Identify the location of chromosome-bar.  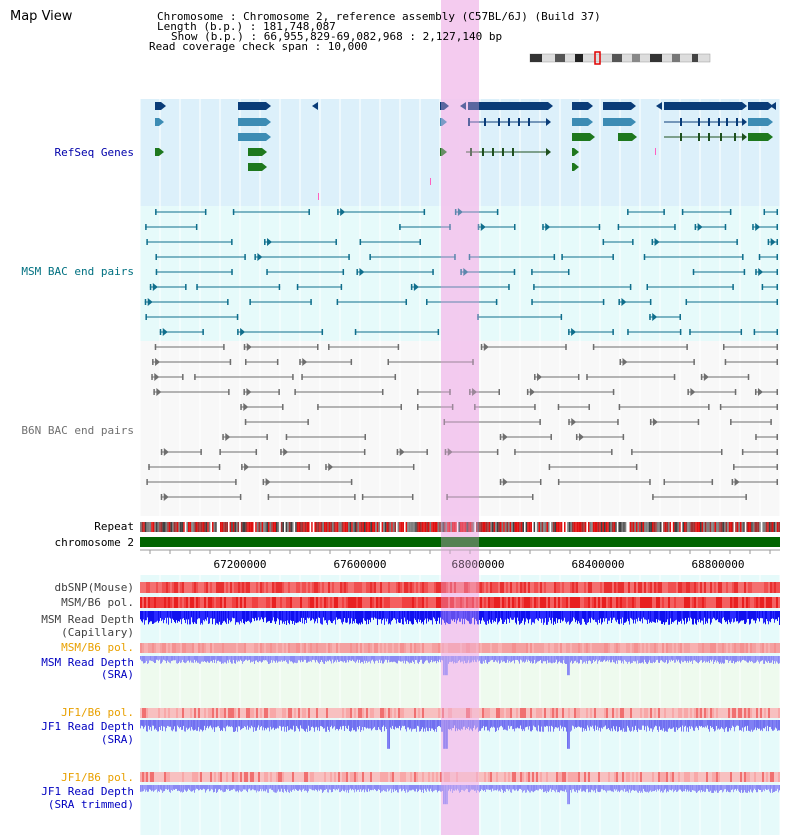
(460, 542).